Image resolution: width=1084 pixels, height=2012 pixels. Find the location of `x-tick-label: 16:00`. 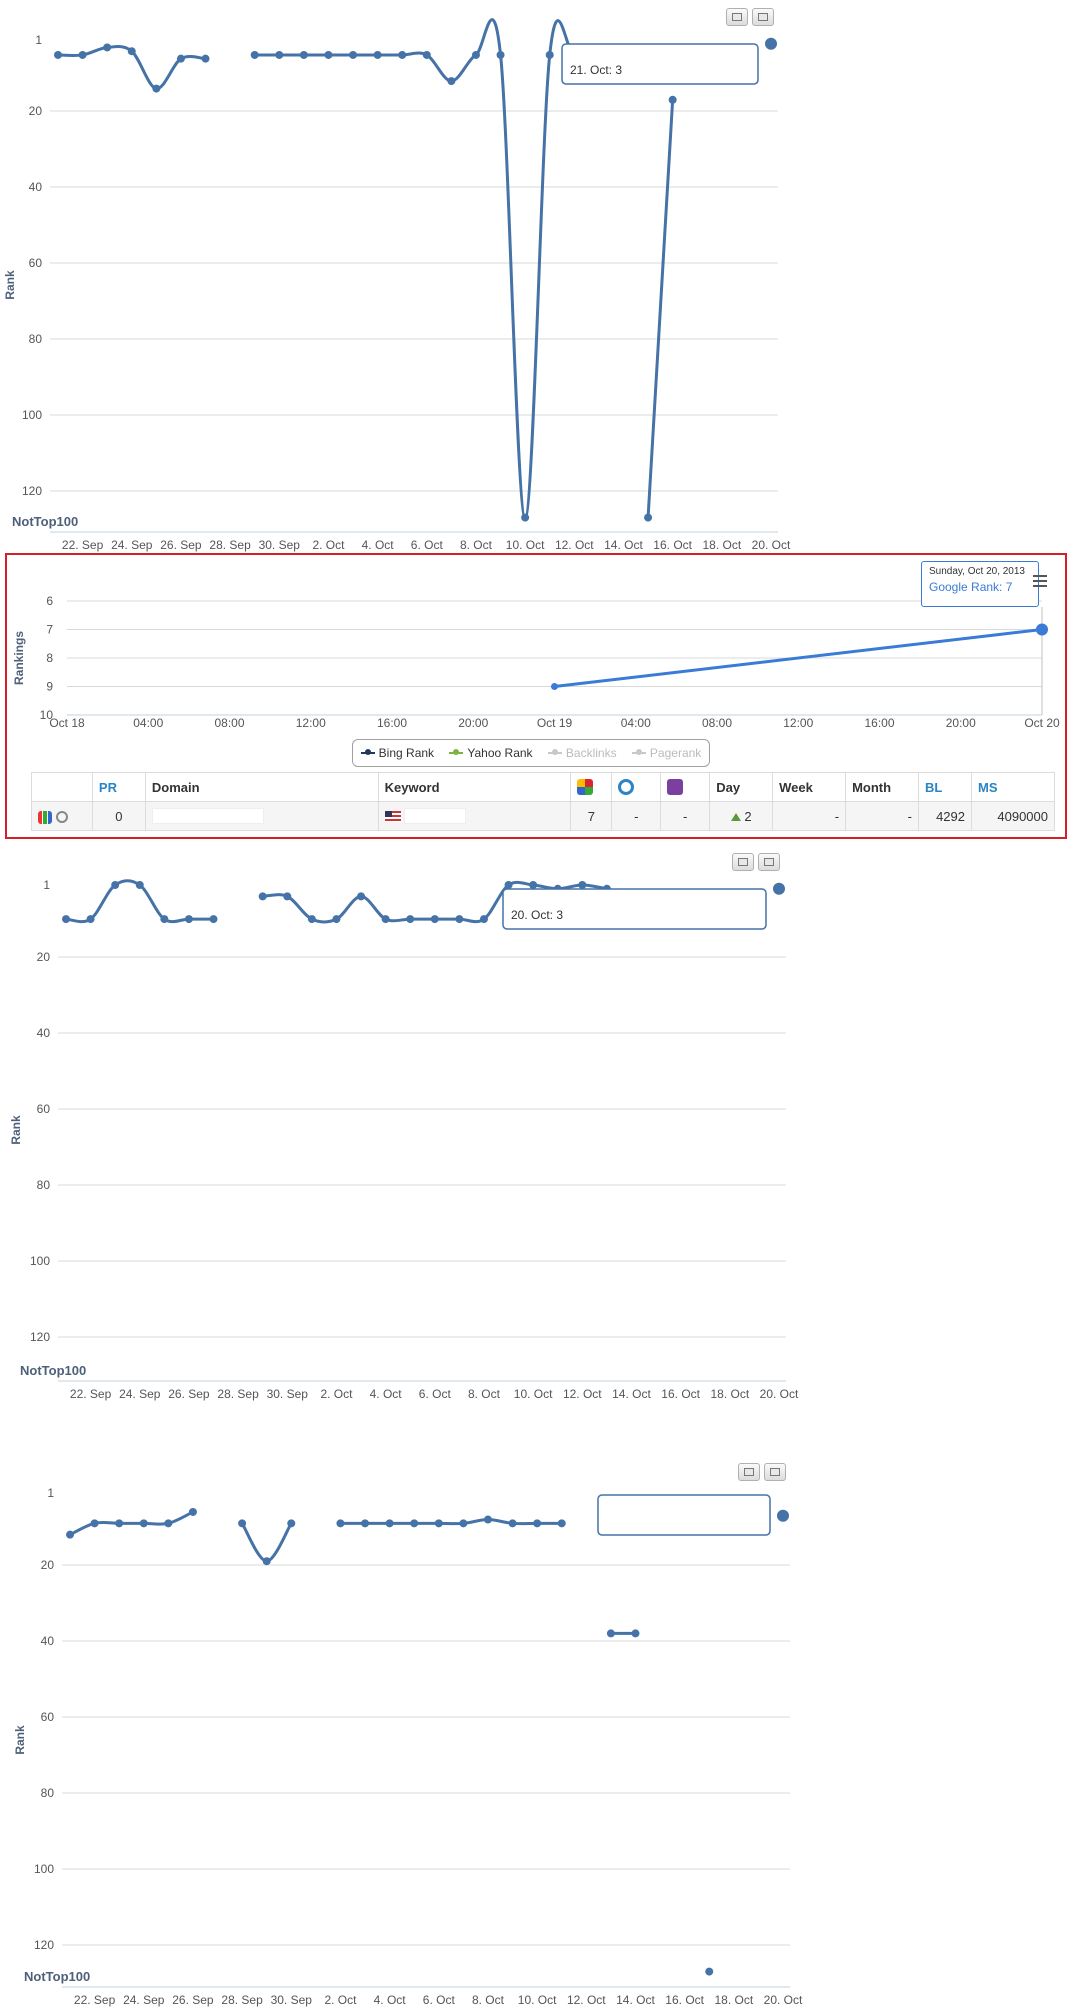

x-tick-label: 16:00 is located at coordinates (392, 723).